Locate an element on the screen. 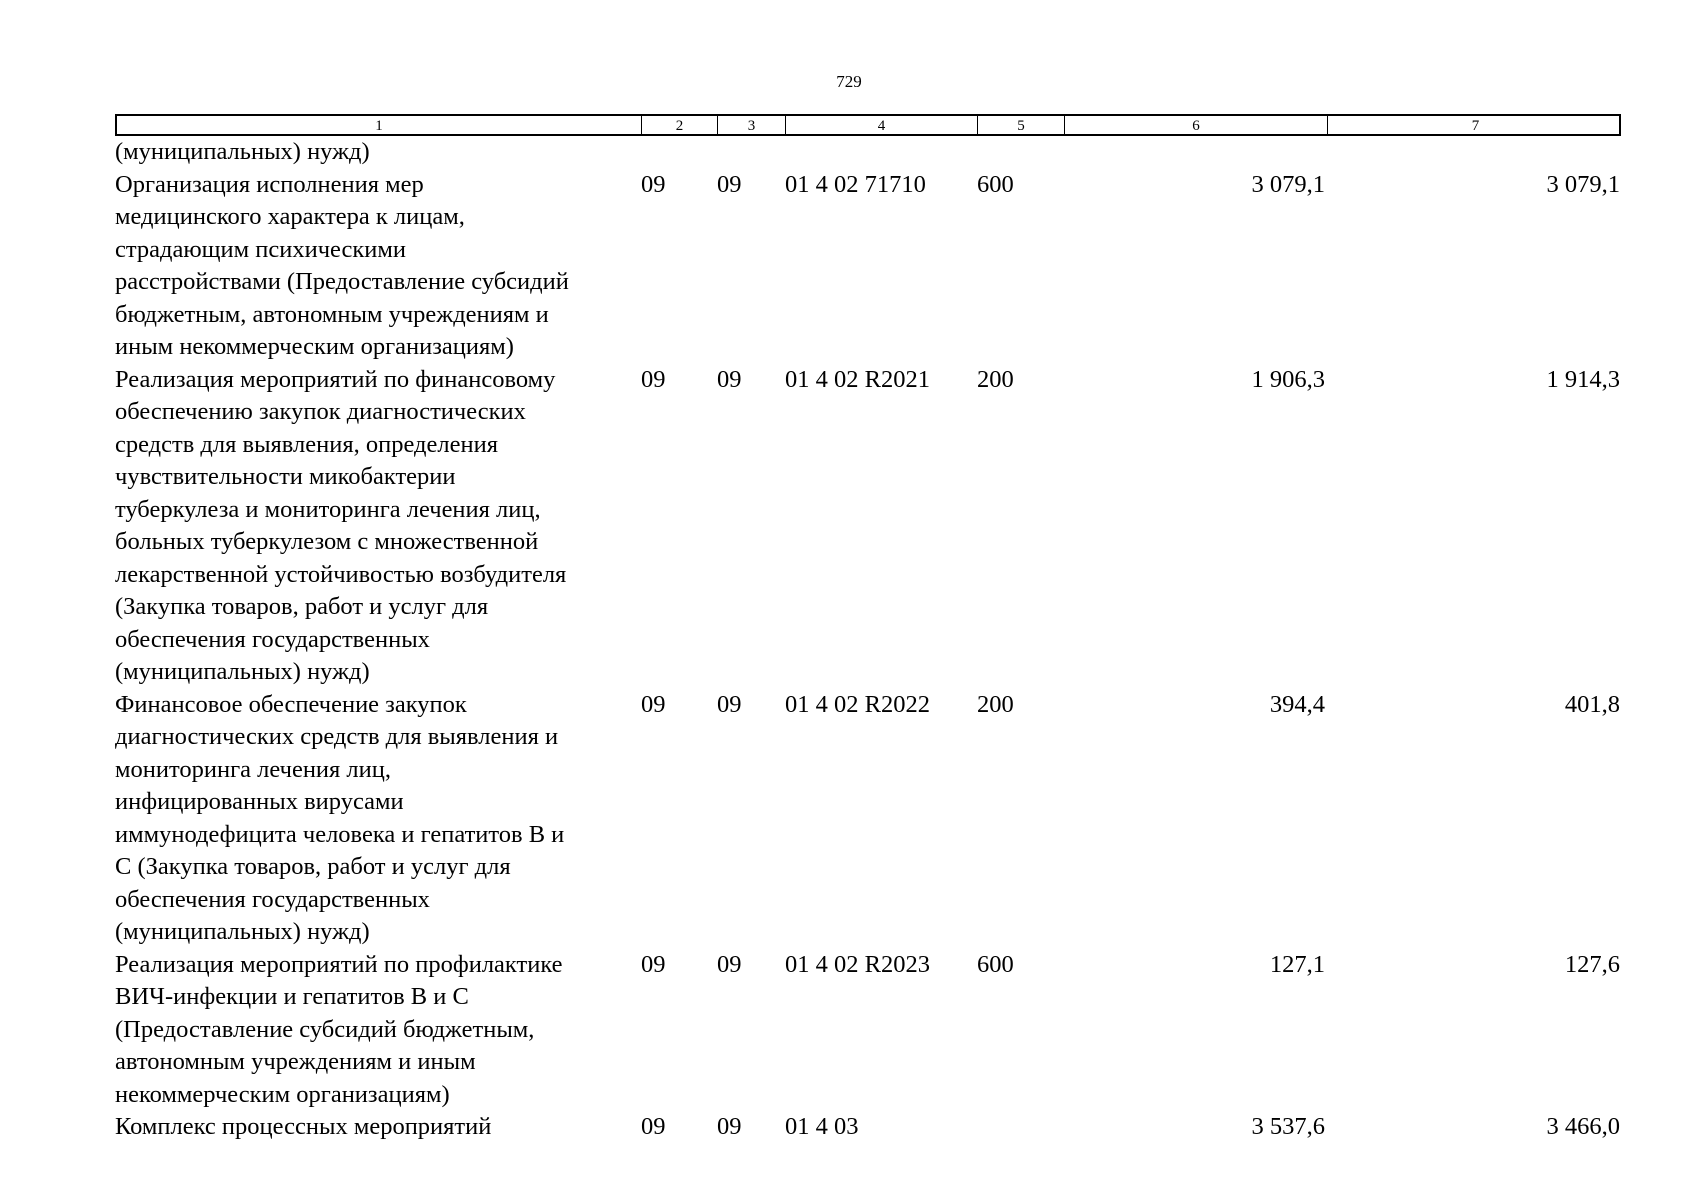 Image resolution: width=1698 pixels, height=1200 pixels. header-col-2: 2 is located at coordinates (680, 126).